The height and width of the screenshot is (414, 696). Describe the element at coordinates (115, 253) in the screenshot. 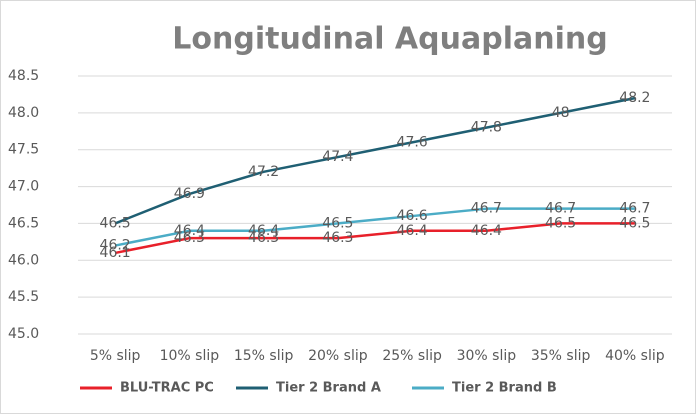

I see `data-label: 46.1` at that location.